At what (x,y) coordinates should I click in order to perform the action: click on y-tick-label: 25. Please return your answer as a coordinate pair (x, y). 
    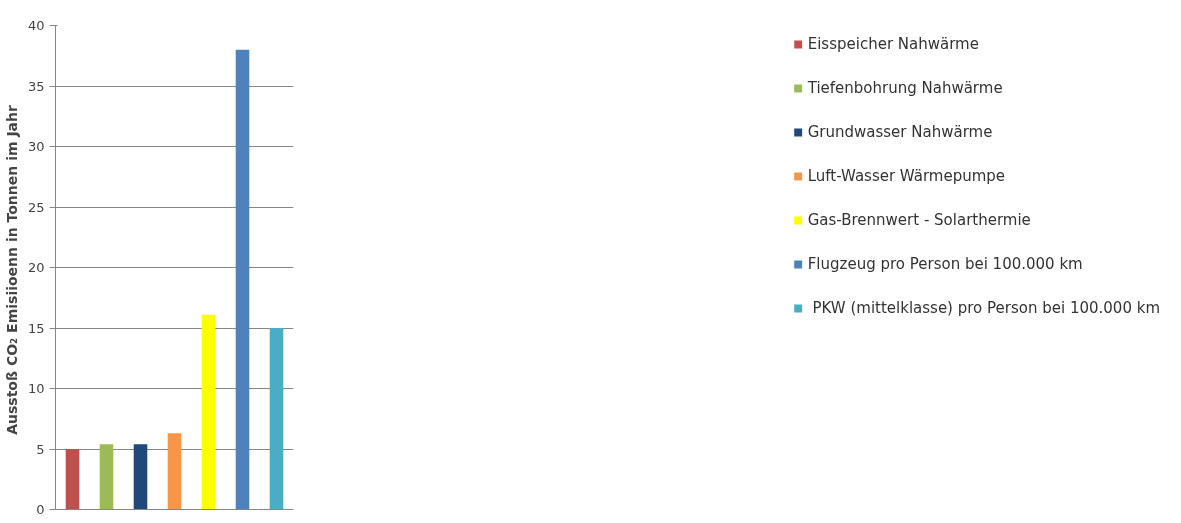
    Looking at the image, I should click on (36, 207).